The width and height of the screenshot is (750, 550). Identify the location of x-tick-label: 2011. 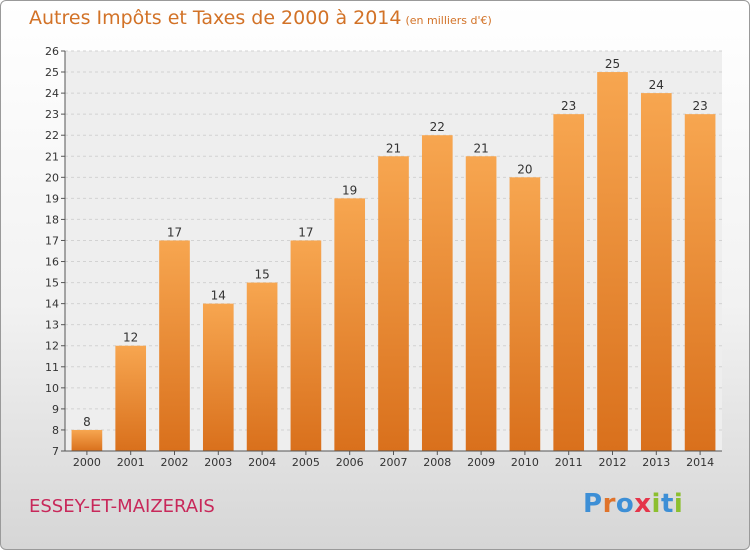
(569, 462).